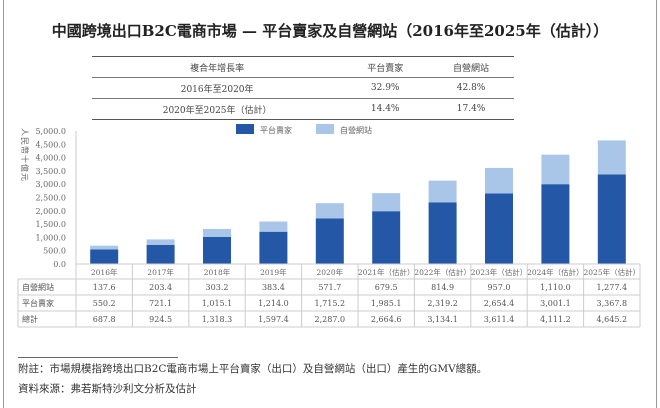 The image size is (660, 408). What do you see at coordinates (555, 319) in the screenshot?
I see `data-label: 4,111.2` at bounding box center [555, 319].